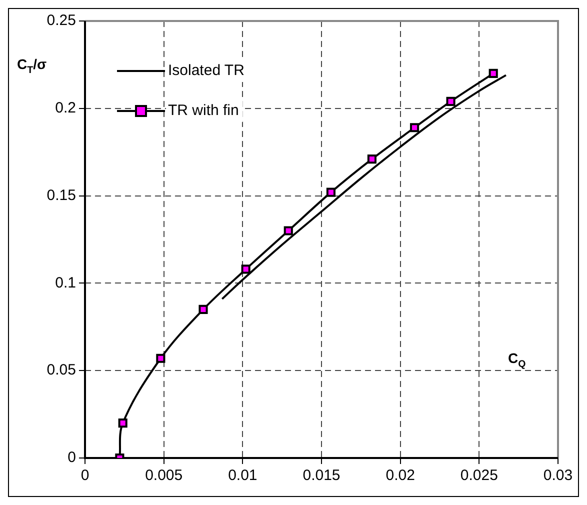 The image size is (587, 505). What do you see at coordinates (203, 111) in the screenshot?
I see `legend-label: TR with fin` at bounding box center [203, 111].